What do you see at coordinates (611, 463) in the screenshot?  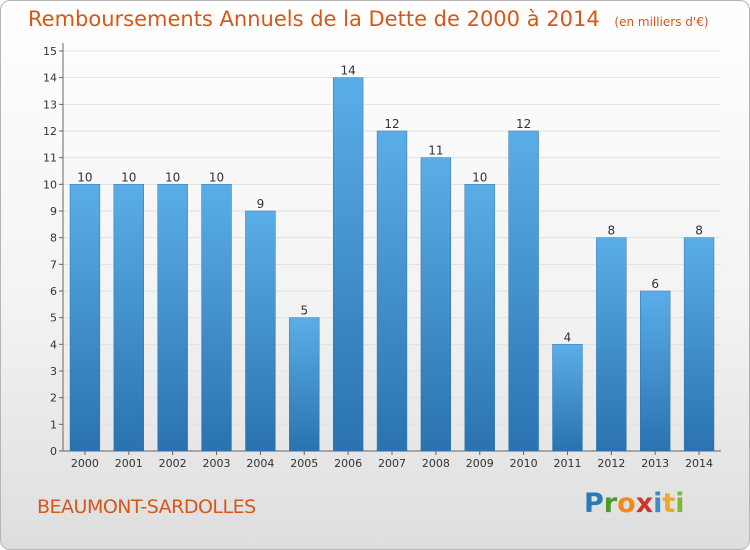 I see `x-tick-label: 2012` at bounding box center [611, 463].